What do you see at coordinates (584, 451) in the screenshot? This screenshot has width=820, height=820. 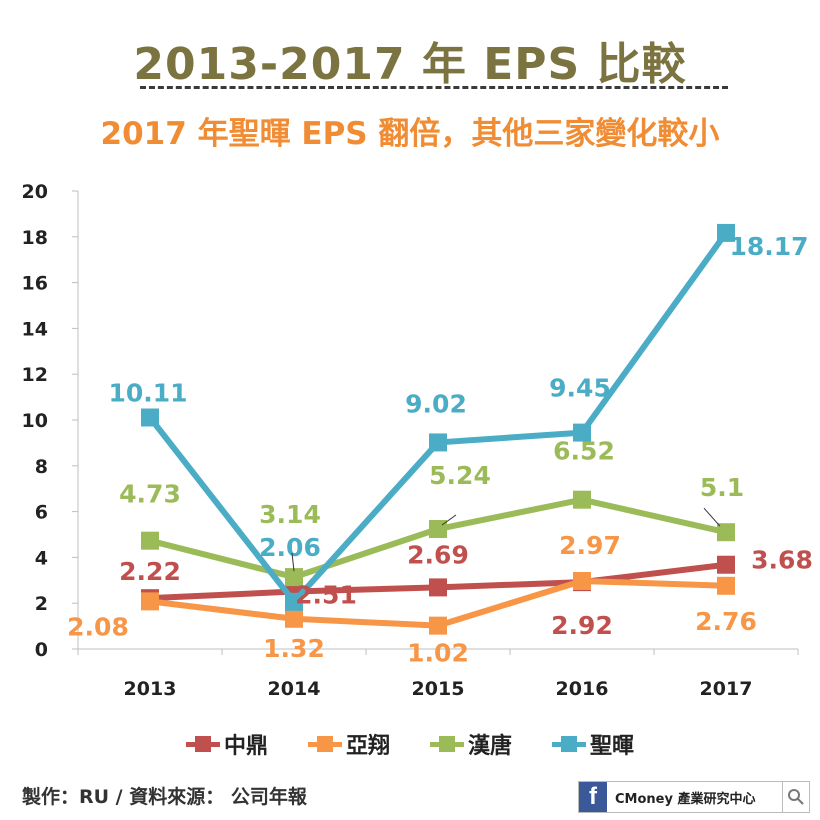 I see `data-label-2-3: 6.52` at bounding box center [584, 451].